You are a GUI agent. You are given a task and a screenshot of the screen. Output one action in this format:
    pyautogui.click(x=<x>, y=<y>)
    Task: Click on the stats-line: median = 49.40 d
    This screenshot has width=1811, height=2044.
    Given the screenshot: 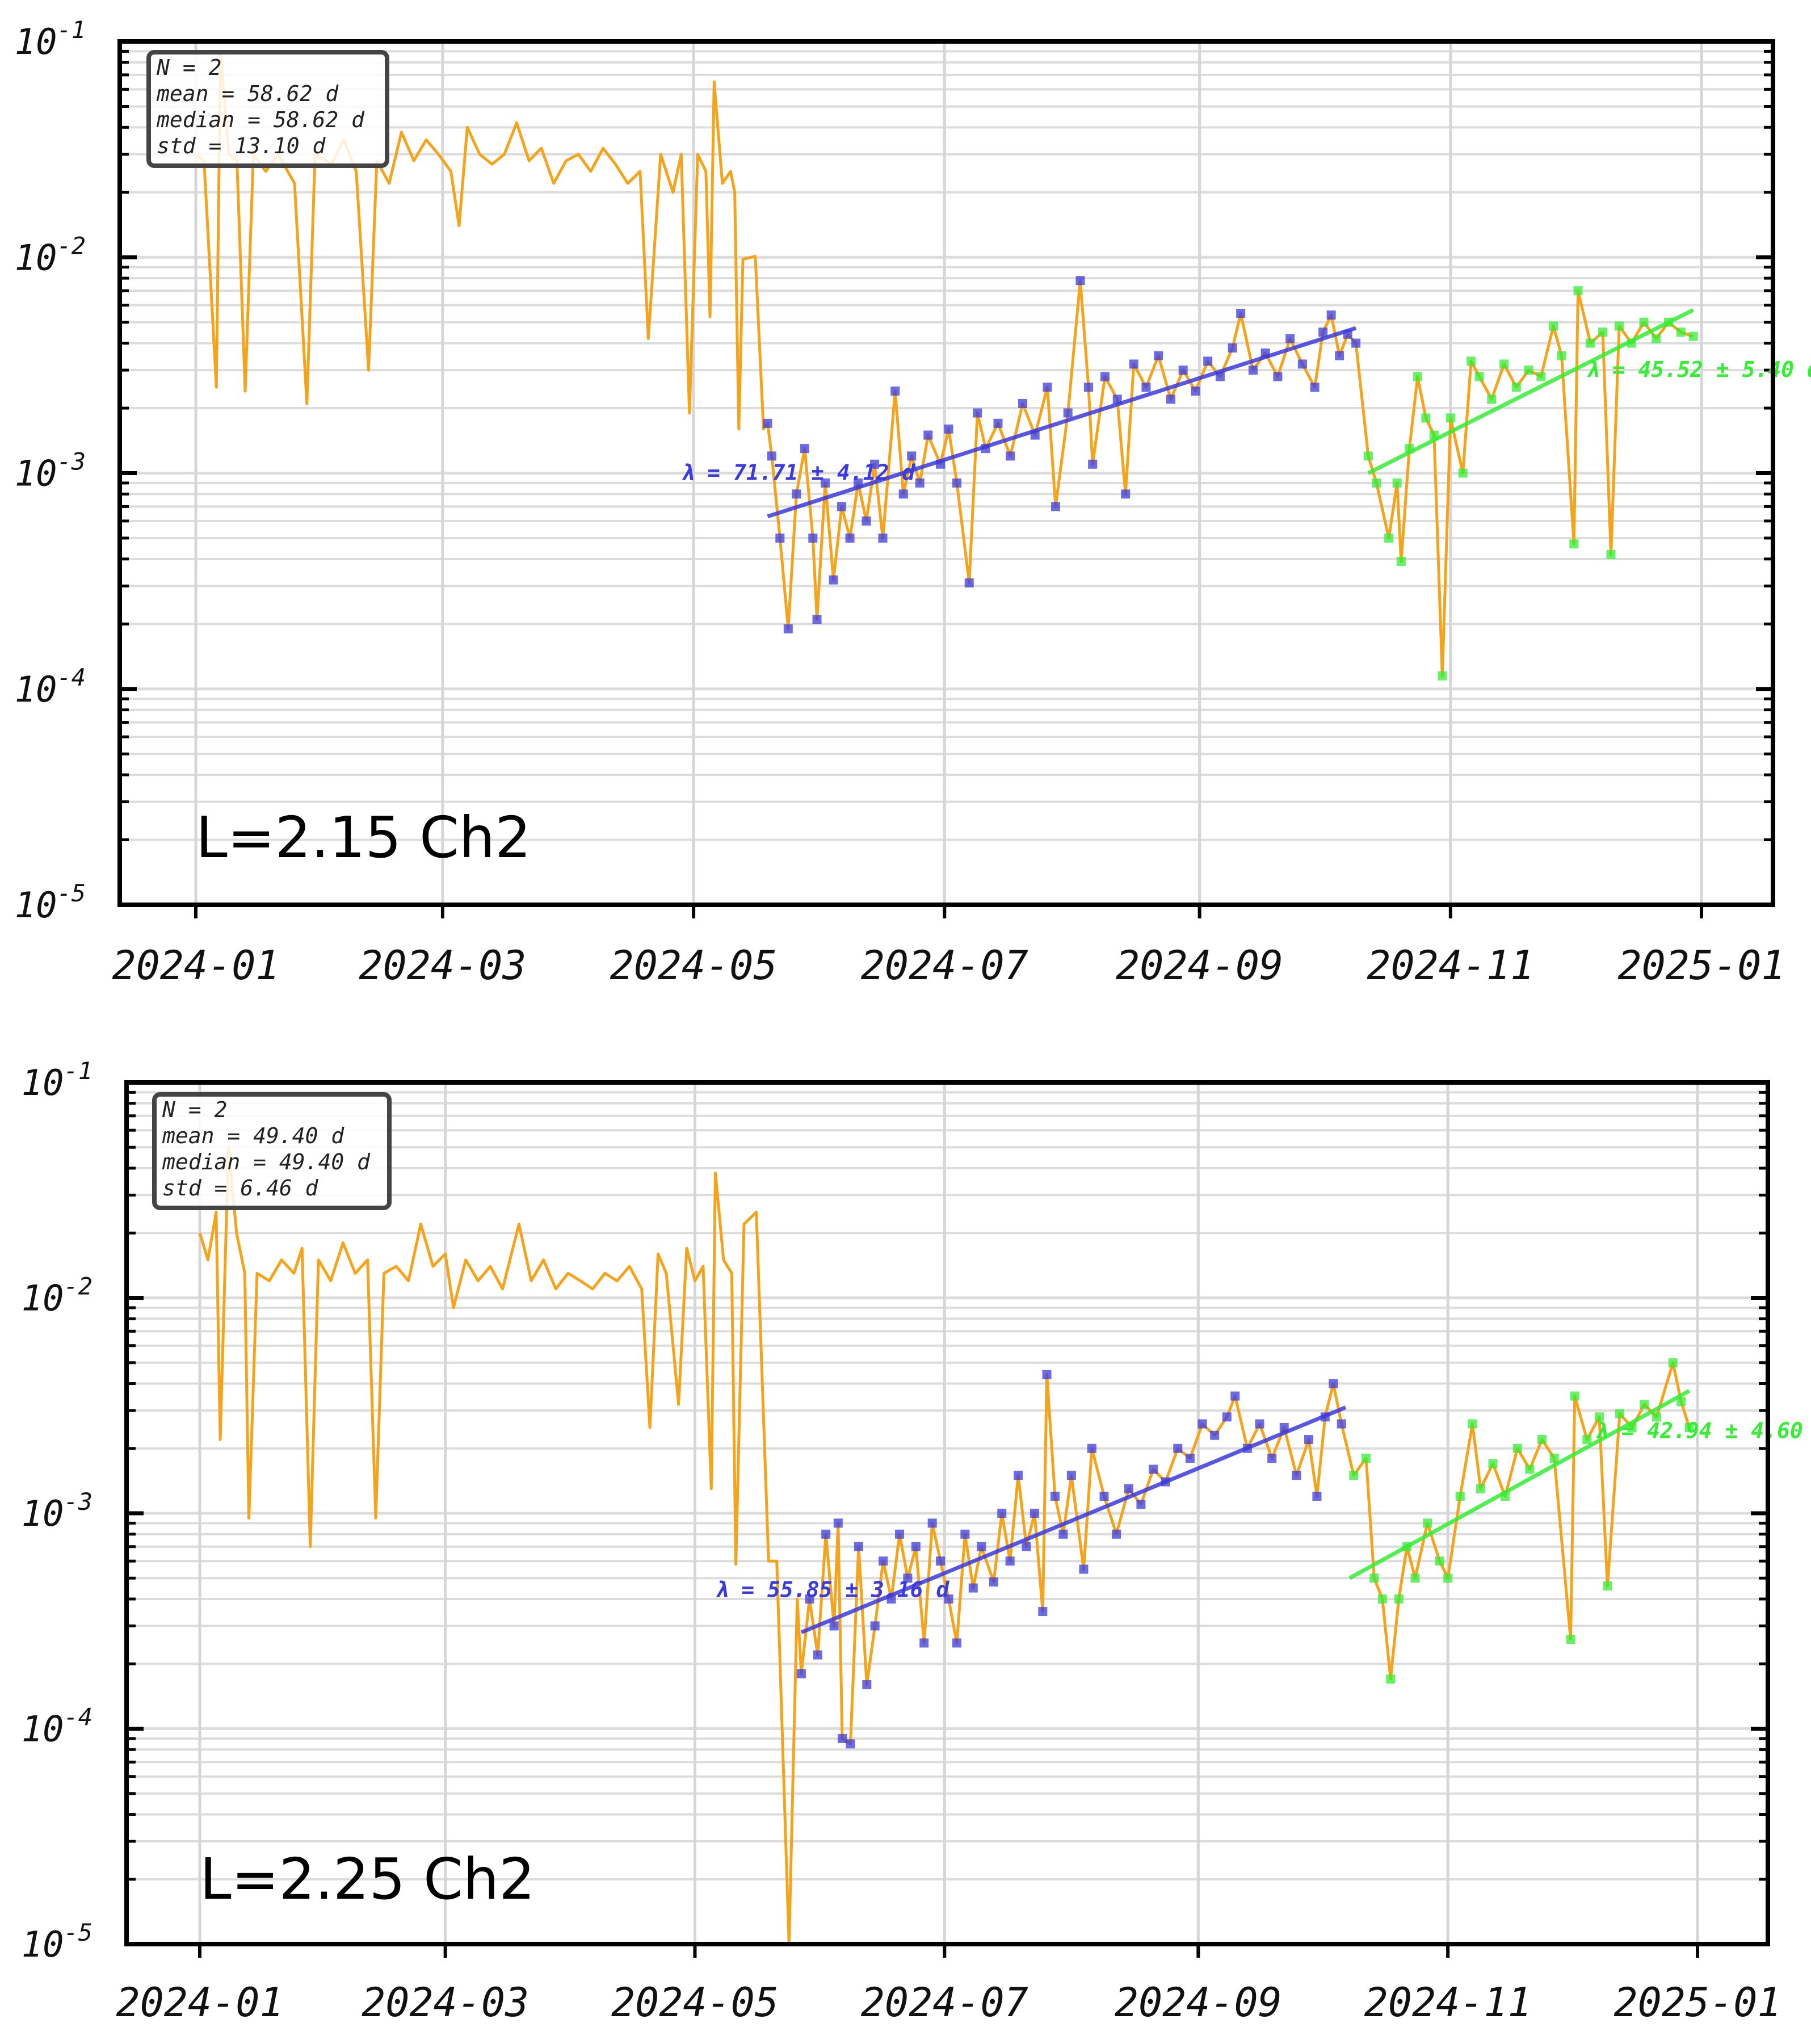 What is the action you would take?
    pyautogui.click(x=266, y=1162)
    